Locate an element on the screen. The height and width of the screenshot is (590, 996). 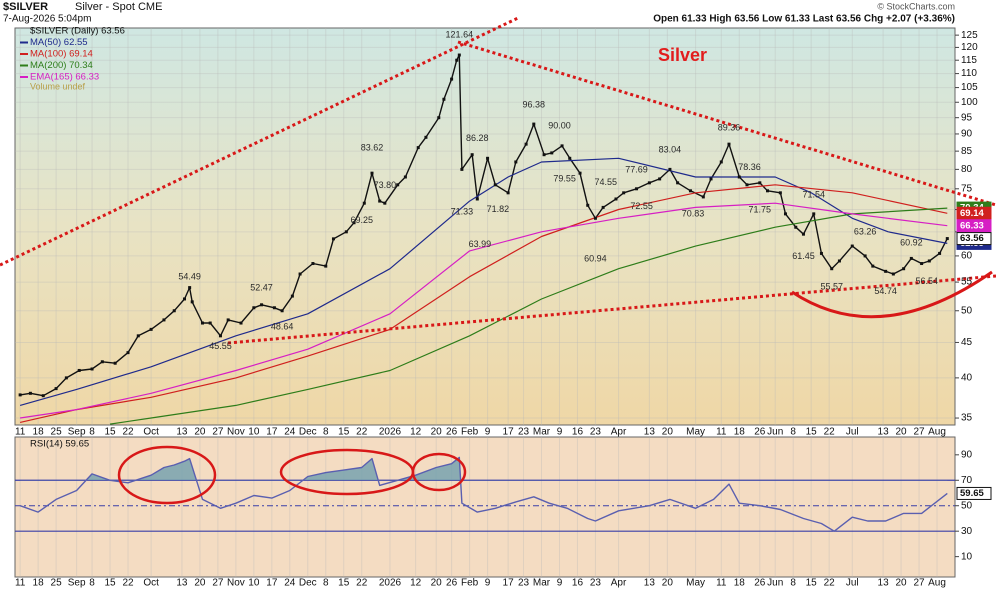
y-tick-label: 110 is located at coordinates (969, 73).